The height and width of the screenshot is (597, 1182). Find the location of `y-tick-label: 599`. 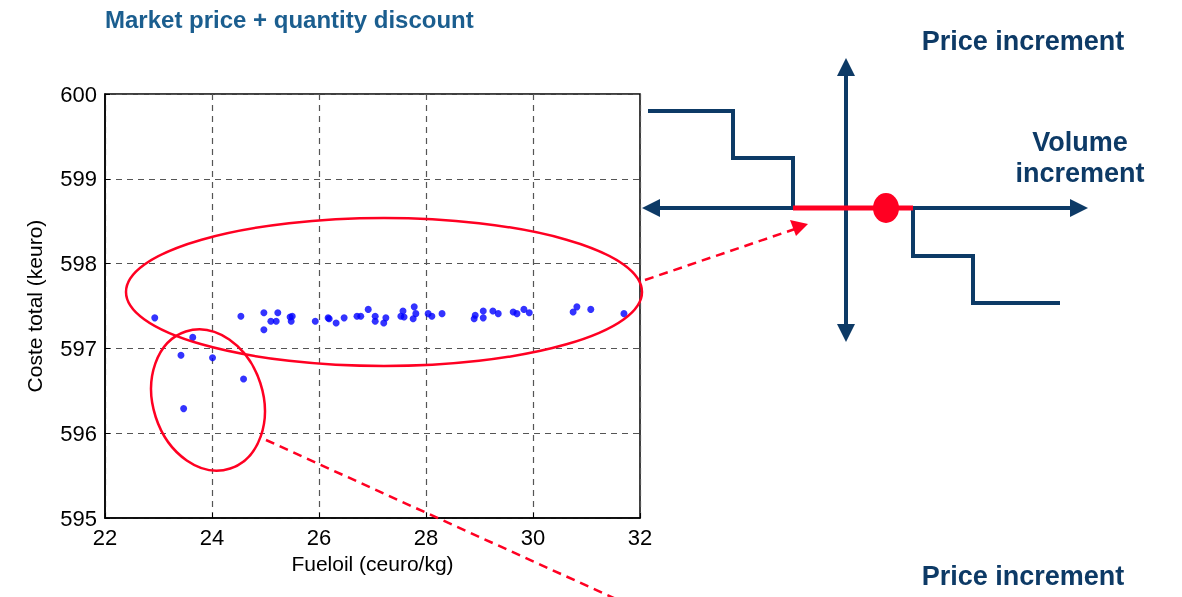

y-tick-label: 599 is located at coordinates (78, 179).